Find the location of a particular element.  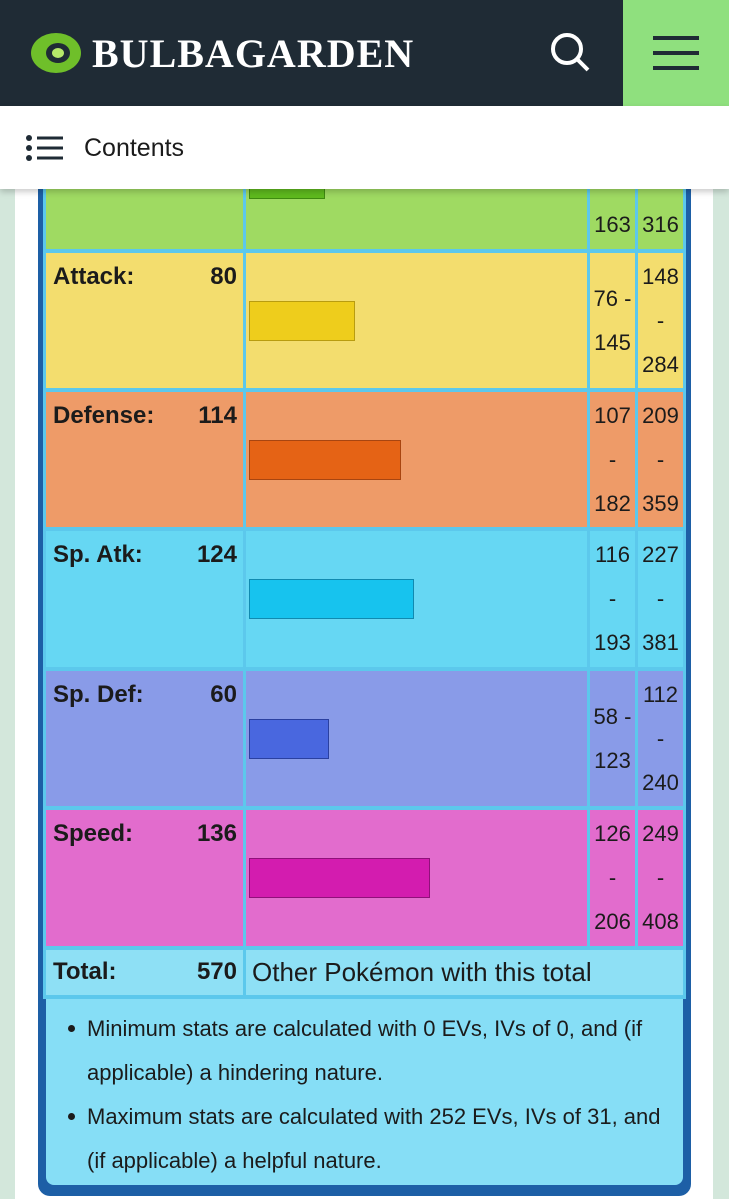

min-range: 163 is located at coordinates (612, 224).